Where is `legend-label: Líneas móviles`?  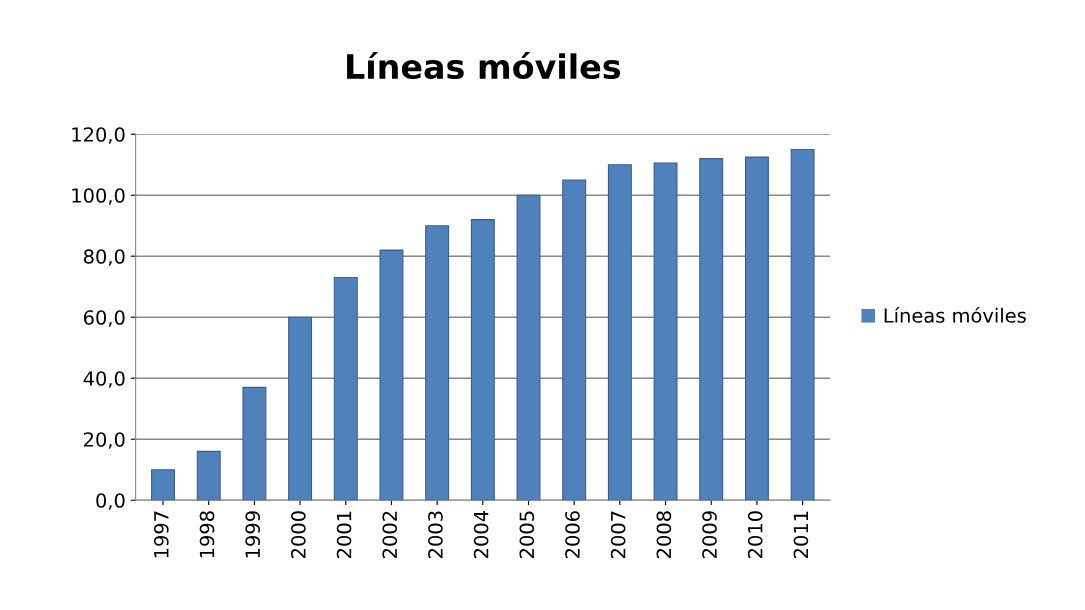
legend-label: Líneas móviles is located at coordinates (955, 315).